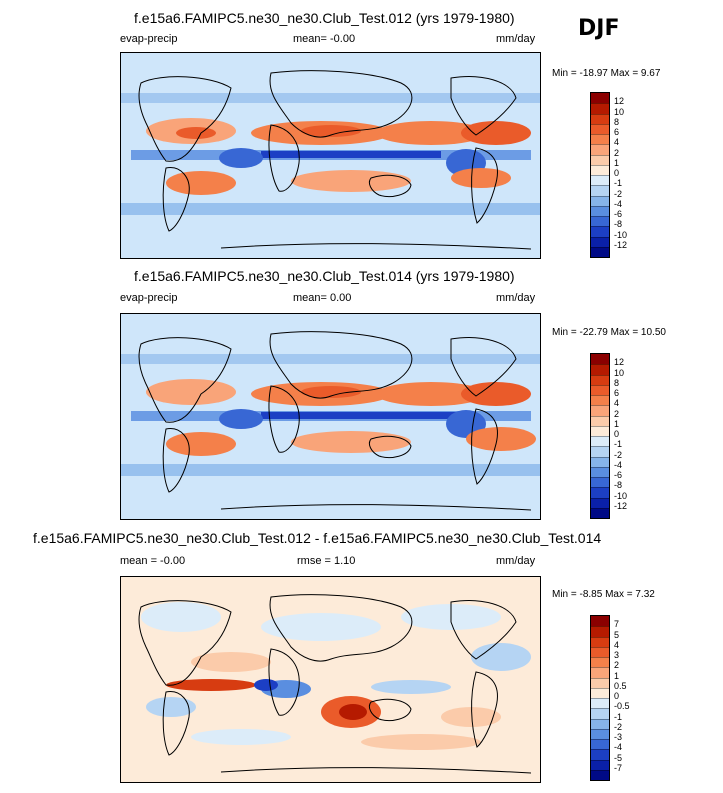 This screenshot has height=793, width=723. What do you see at coordinates (322, 298) in the screenshot?
I see `panel-2-mean-label: mean= 0.00` at bounding box center [322, 298].